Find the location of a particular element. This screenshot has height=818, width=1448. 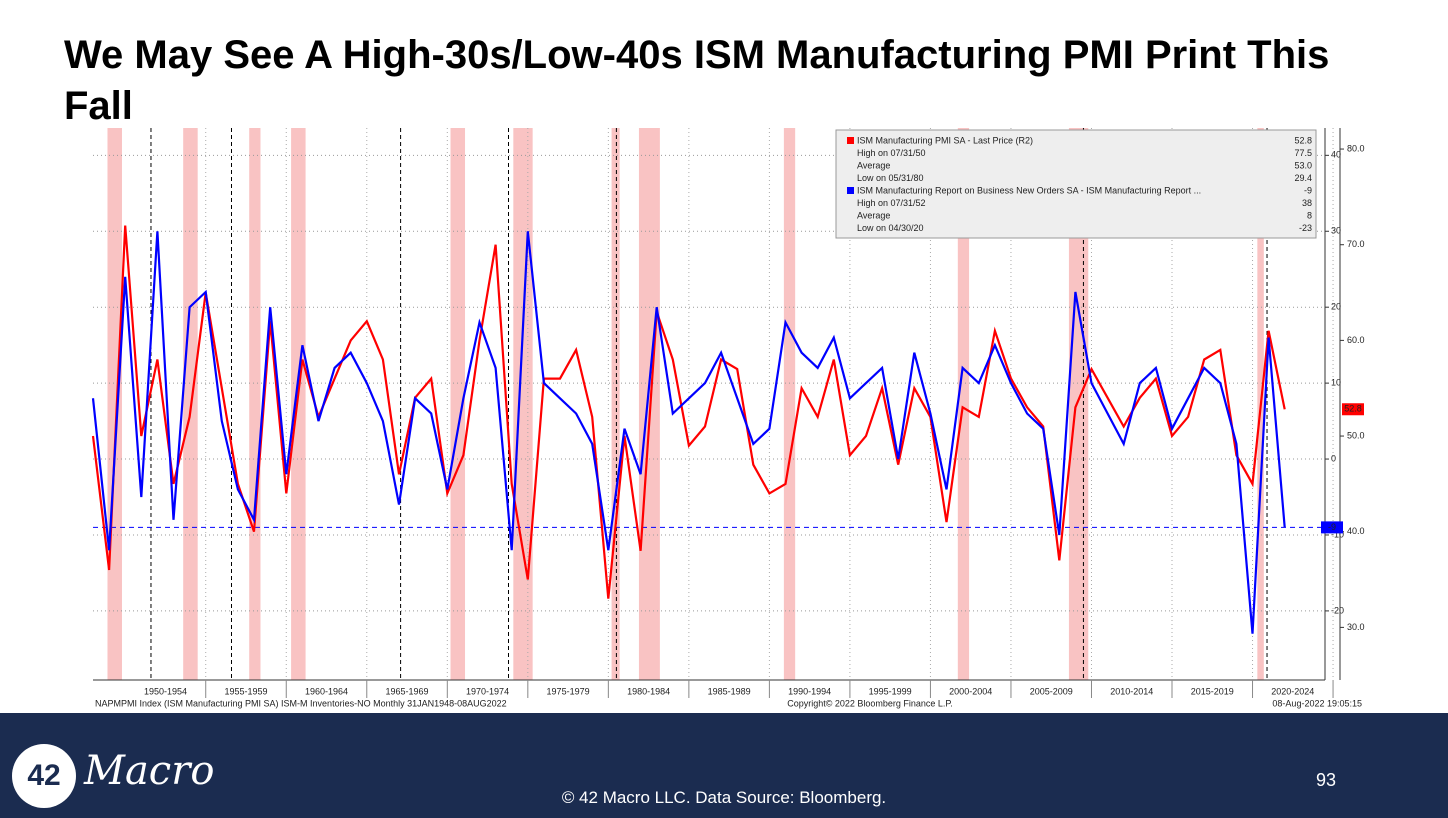

x-tick-label: 2010-2014 is located at coordinates (1131, 691).